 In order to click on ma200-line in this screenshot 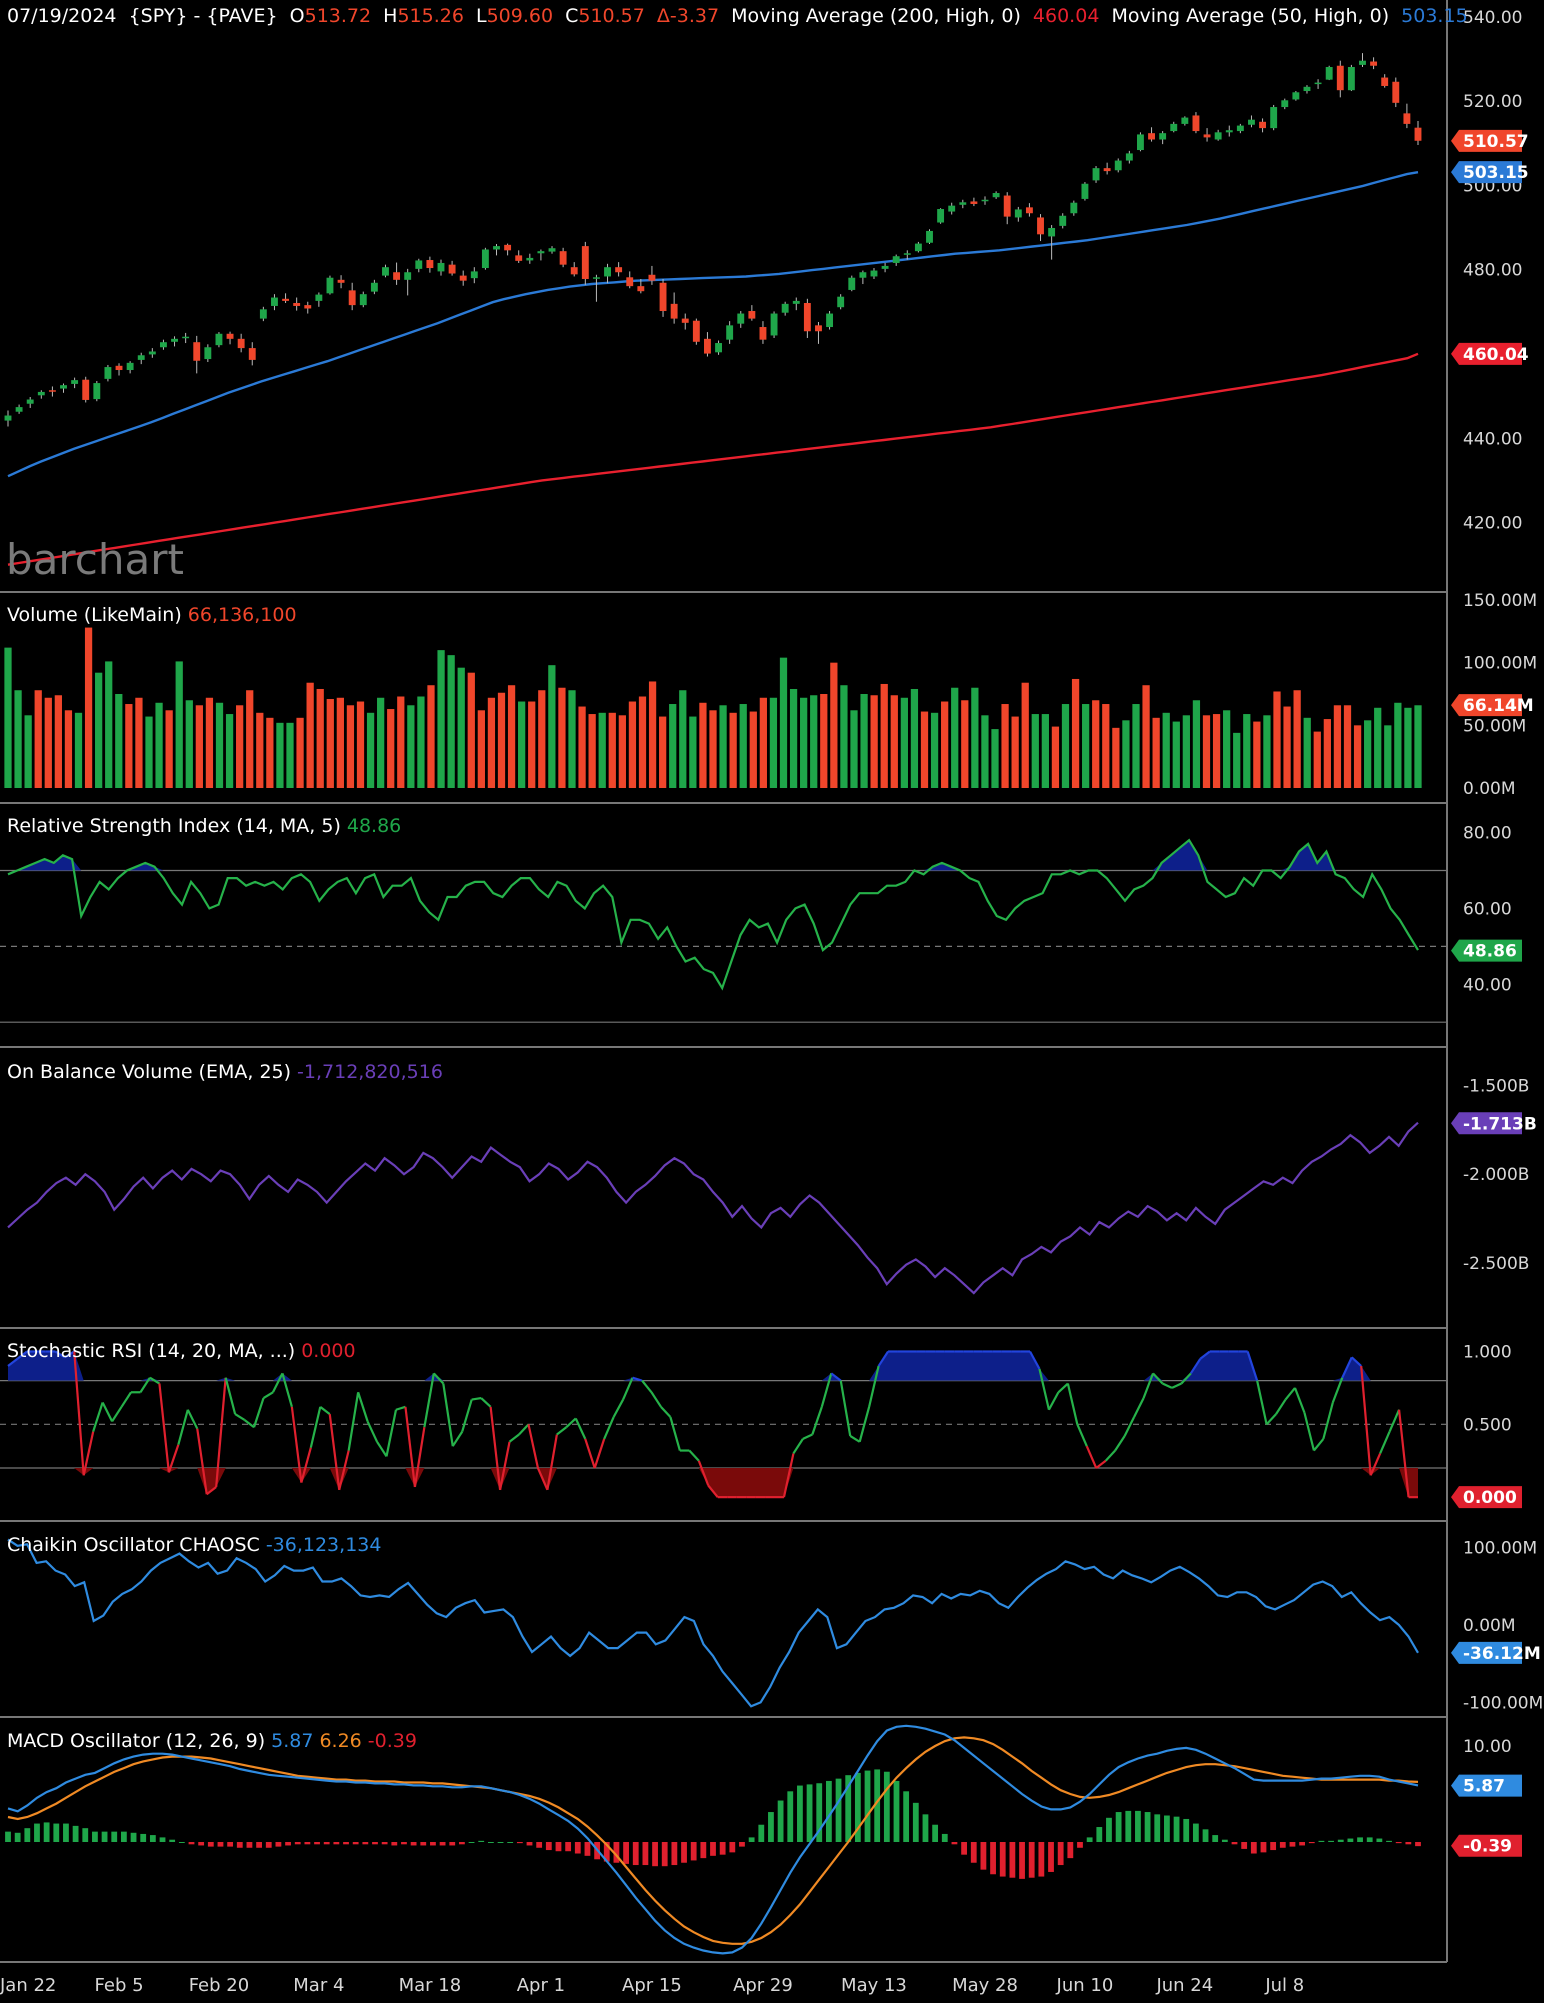, I will do `click(713, 459)`.